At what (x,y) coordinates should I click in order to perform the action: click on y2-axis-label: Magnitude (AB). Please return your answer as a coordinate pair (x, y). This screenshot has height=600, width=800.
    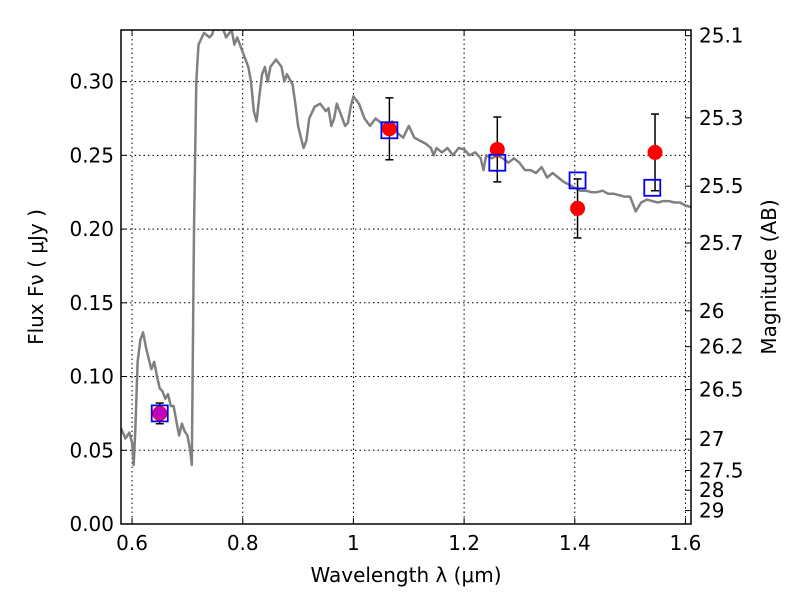
    Looking at the image, I should click on (769, 276).